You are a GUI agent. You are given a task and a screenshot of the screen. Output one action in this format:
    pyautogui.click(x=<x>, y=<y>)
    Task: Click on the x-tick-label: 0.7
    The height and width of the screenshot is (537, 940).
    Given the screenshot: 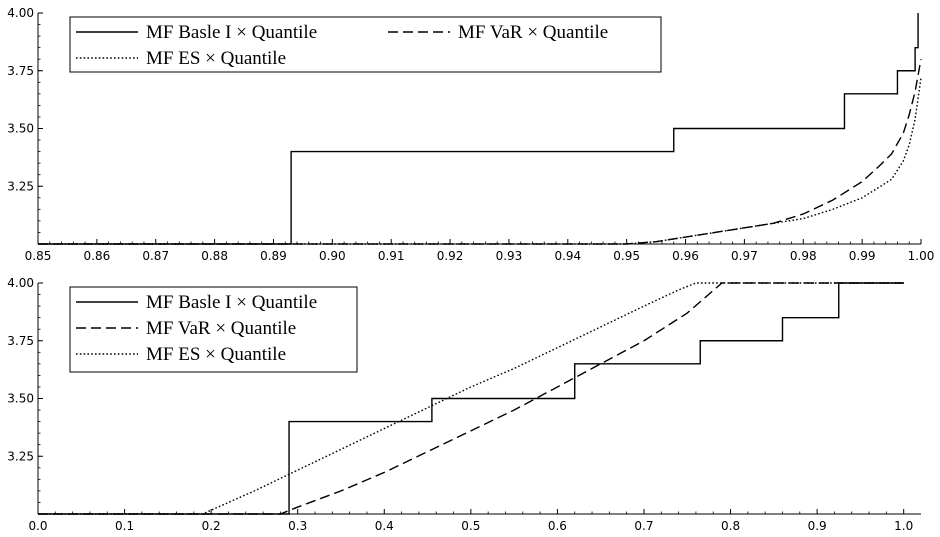 What is the action you would take?
    pyautogui.click(x=643, y=526)
    